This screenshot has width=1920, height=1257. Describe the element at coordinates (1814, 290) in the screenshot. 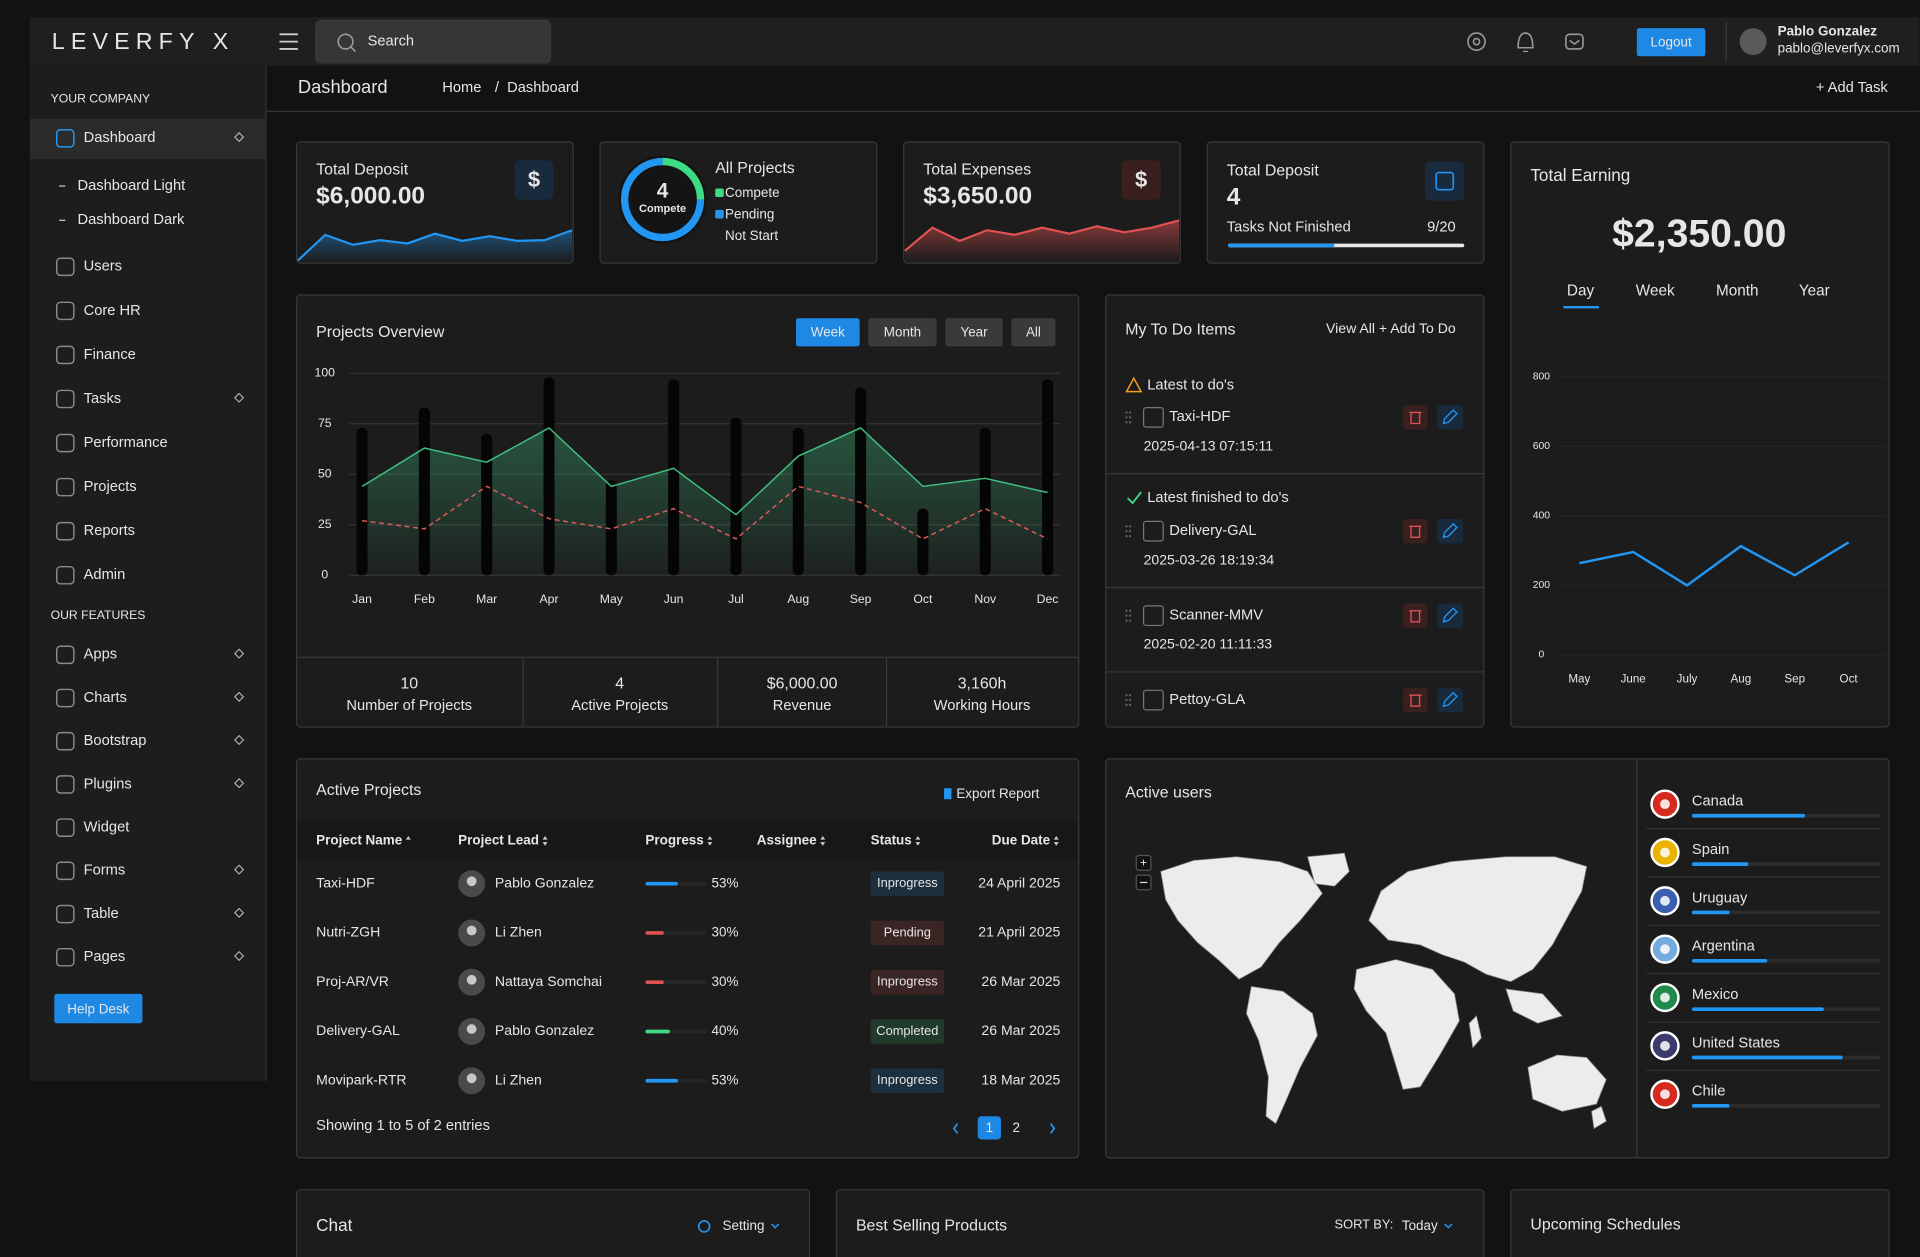

I see `earning-tab: Year` at that location.